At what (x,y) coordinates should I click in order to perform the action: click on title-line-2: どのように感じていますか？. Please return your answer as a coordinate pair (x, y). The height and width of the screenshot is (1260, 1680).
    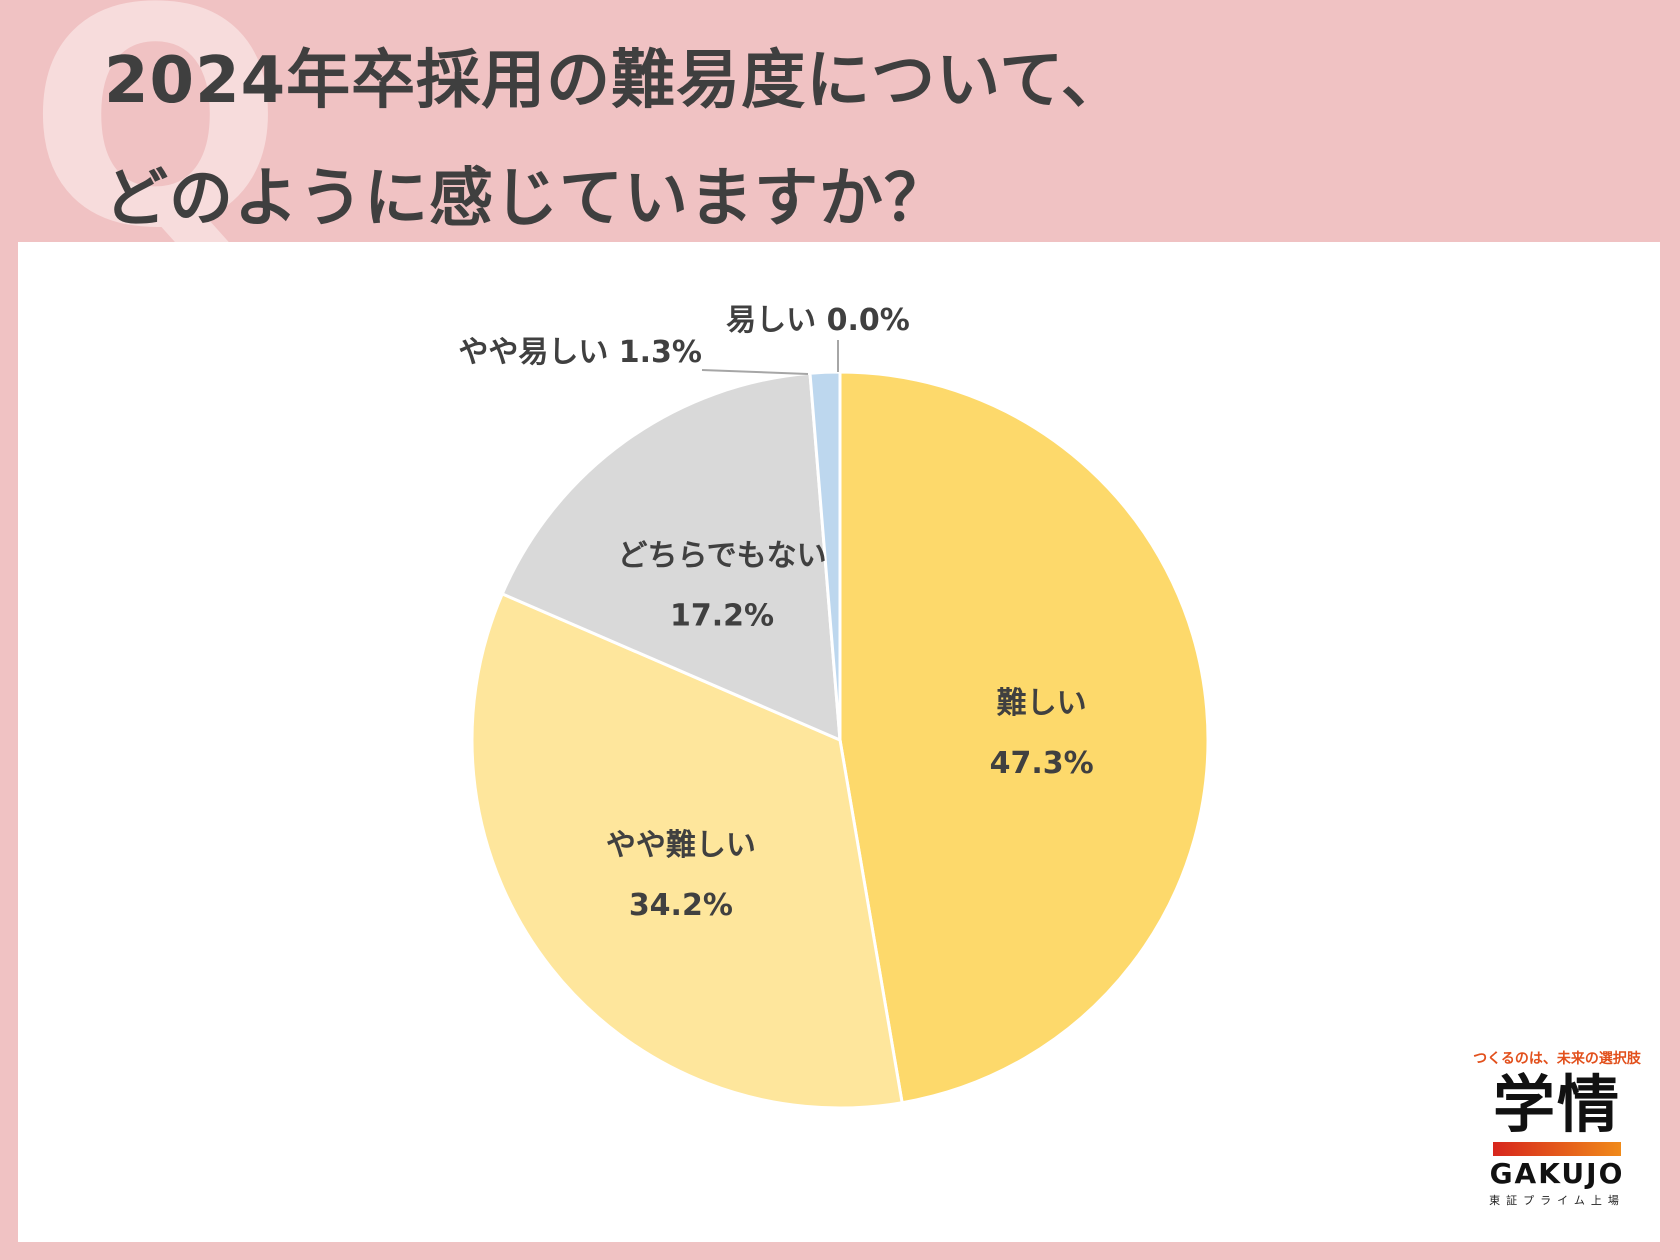
    Looking at the image, I should click on (526, 199).